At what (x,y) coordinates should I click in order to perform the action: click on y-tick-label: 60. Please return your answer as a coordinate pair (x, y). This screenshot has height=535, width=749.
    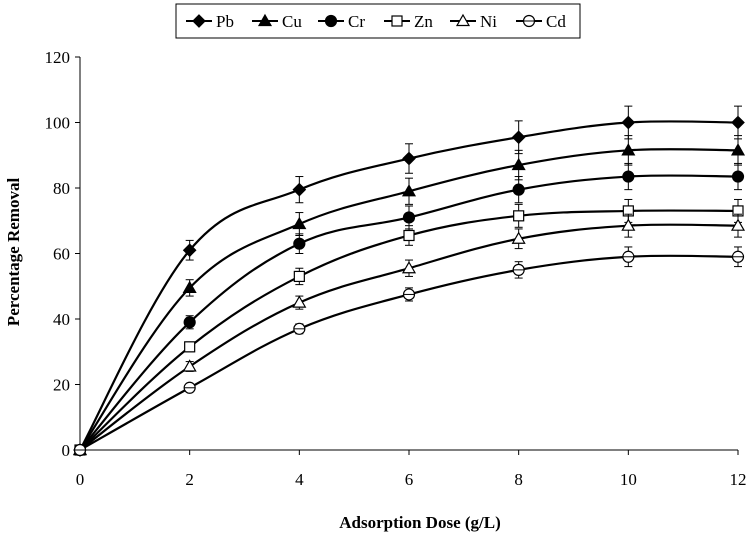
    Looking at the image, I should click on (61, 254).